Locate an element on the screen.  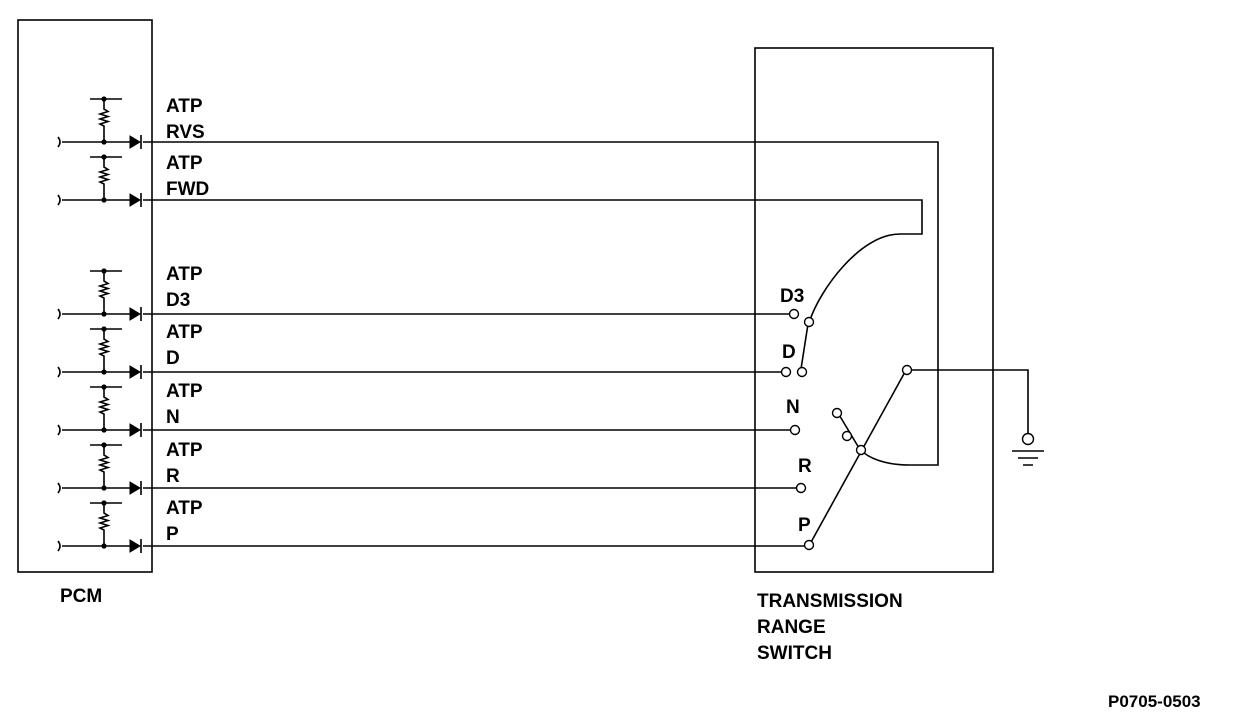
diode-rvs is located at coordinates (135, 142).